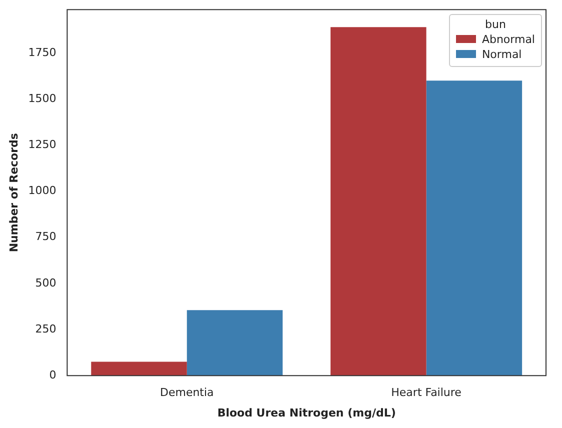  I want to click on y-tick-label: 1250, so click(42, 144).